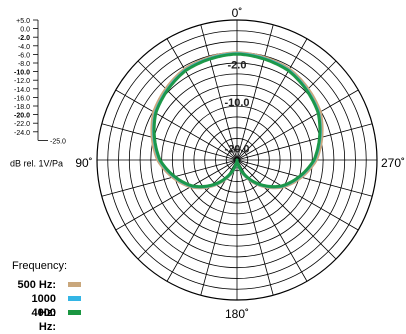 Image resolution: width=406 pixels, height=334 pixels. I want to click on ring-label: -20.0, so click(236, 150).